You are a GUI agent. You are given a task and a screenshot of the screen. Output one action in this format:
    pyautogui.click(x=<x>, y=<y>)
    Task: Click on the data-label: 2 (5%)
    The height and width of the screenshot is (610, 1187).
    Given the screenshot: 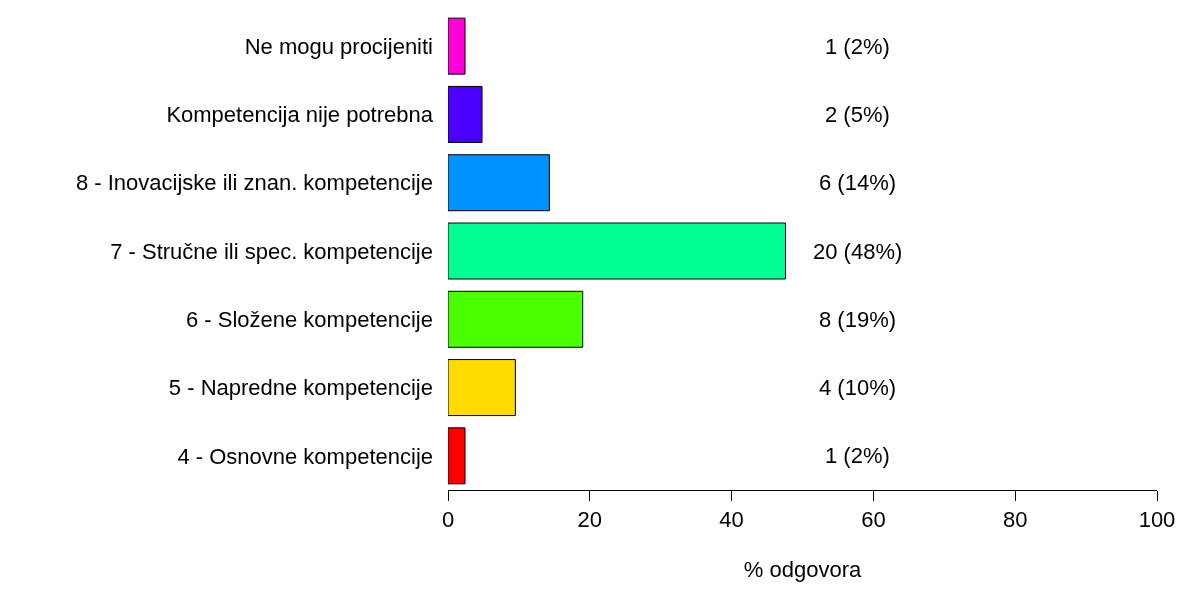 What is the action you would take?
    pyautogui.click(x=857, y=114)
    